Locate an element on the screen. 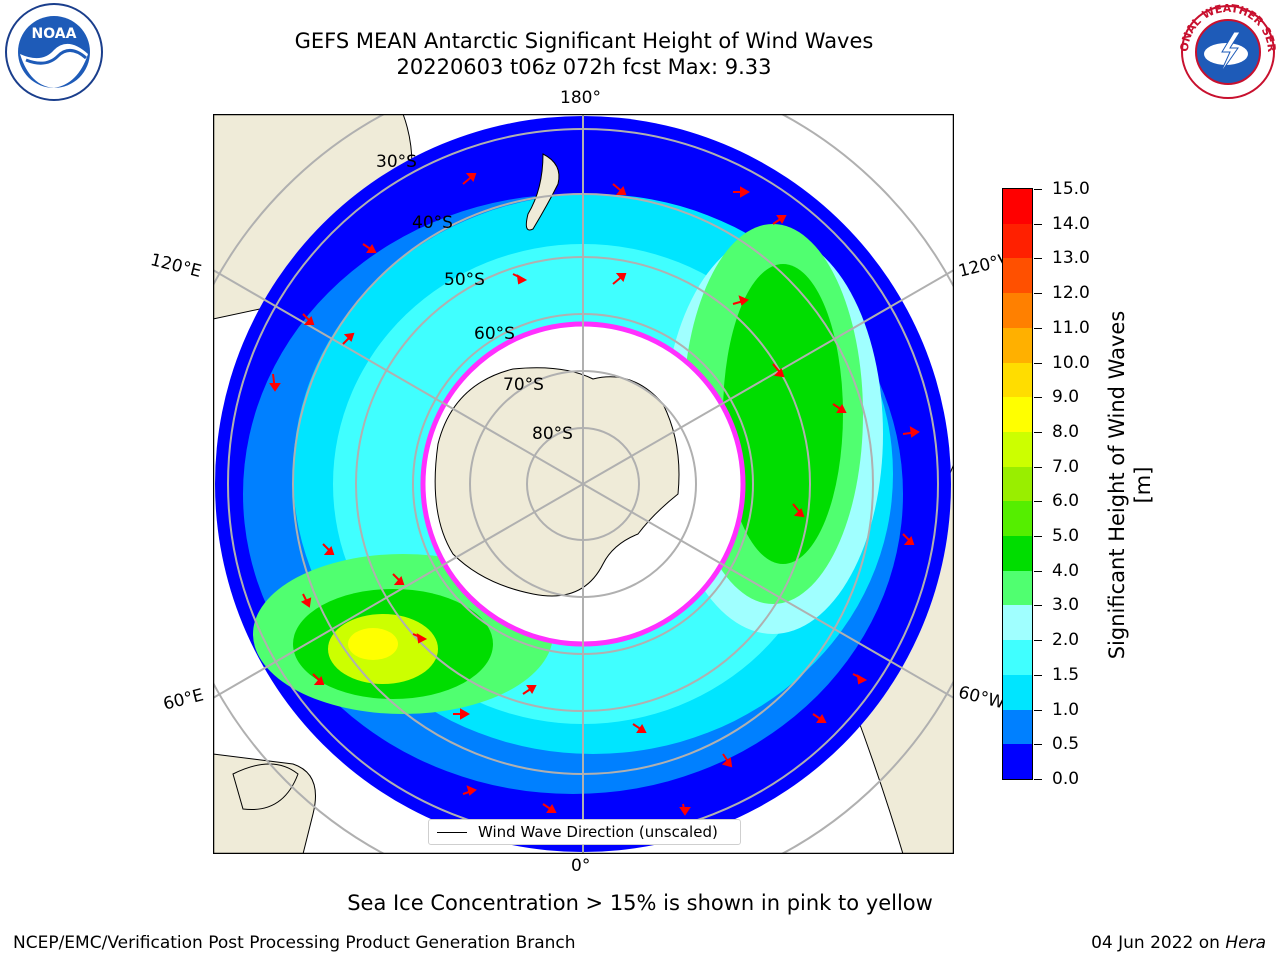  chart-subtitle: 20220603 t06z 072h fcst Max: 9.33 is located at coordinates (584, 67).